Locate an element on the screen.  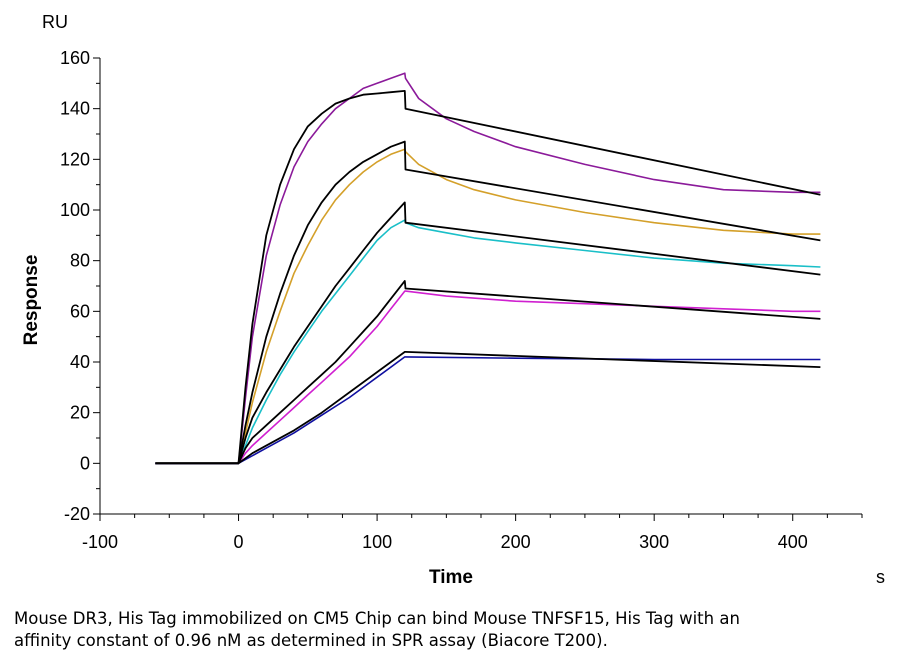
x-tick-label: 400 is located at coordinates (793, 542).